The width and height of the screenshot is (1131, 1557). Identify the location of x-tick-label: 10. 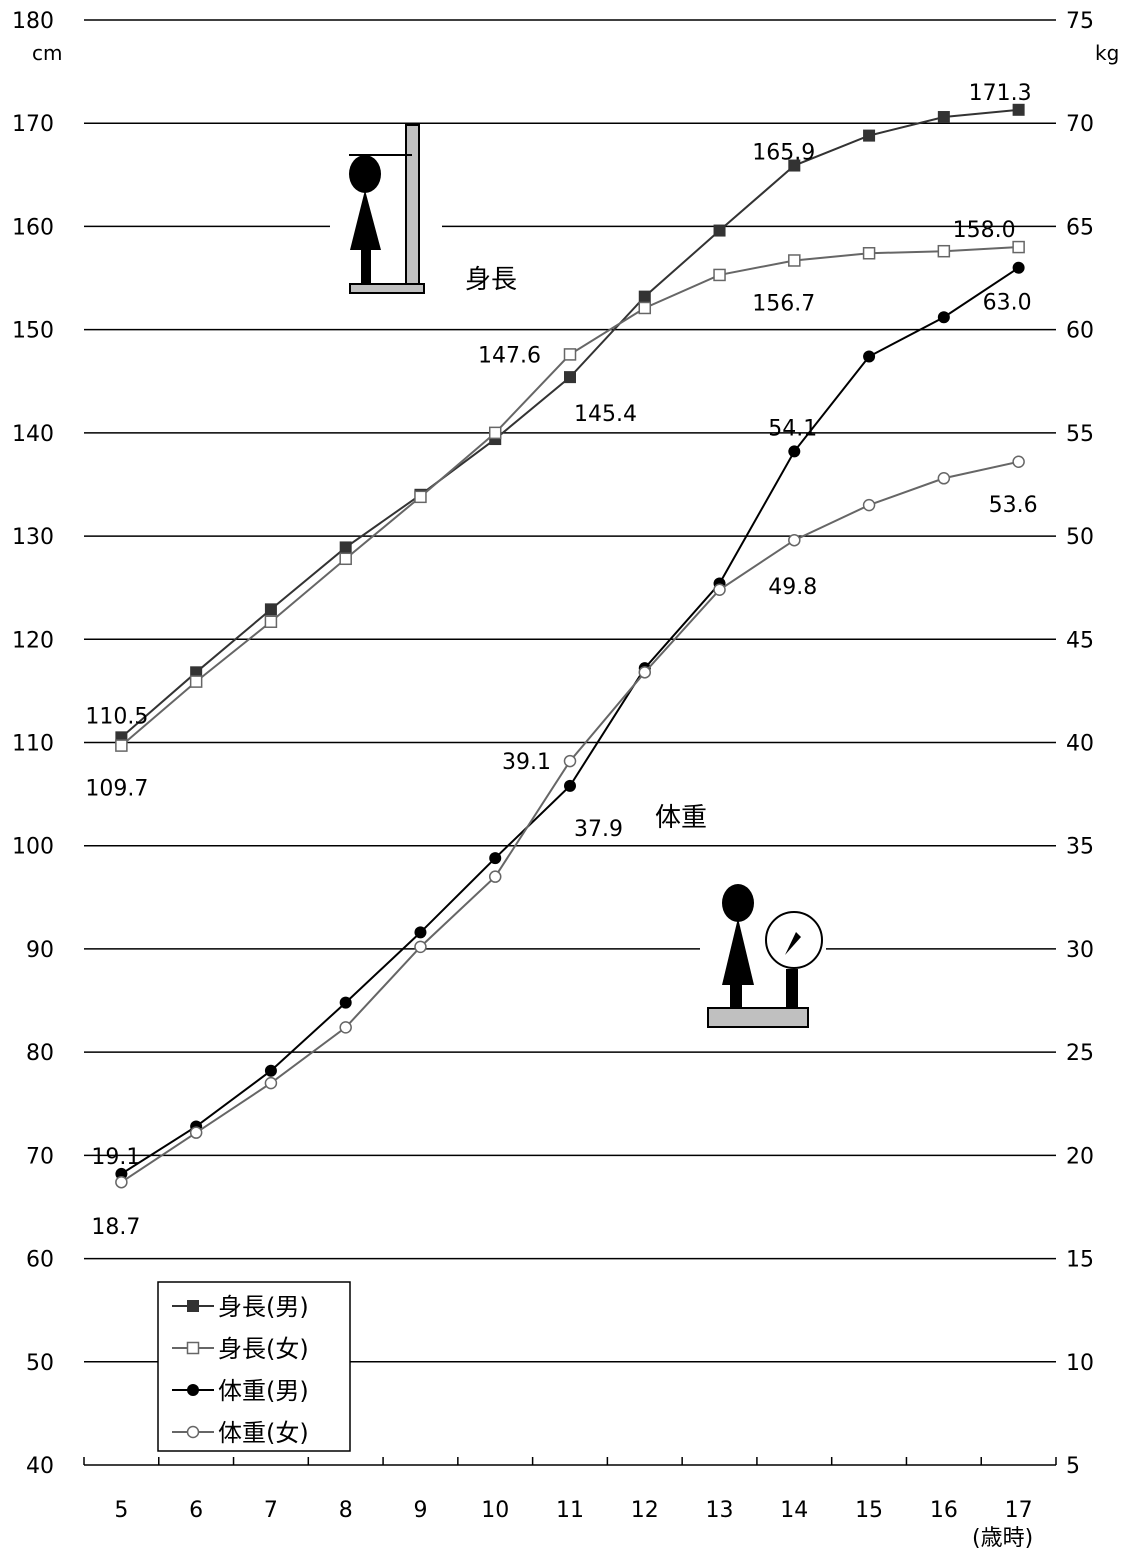
(495, 1510).